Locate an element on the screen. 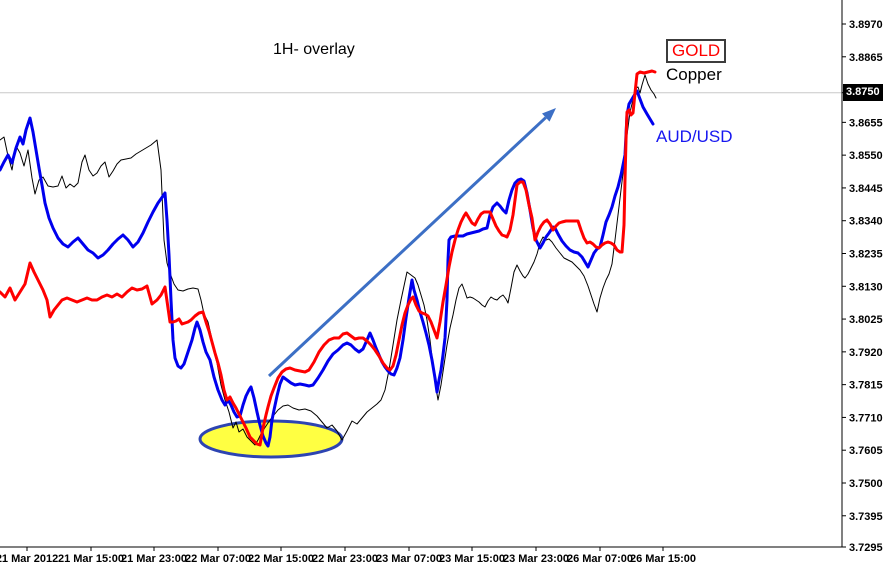 This screenshot has width=883, height=569. y-axis-label: 3.8445 is located at coordinates (866, 189).